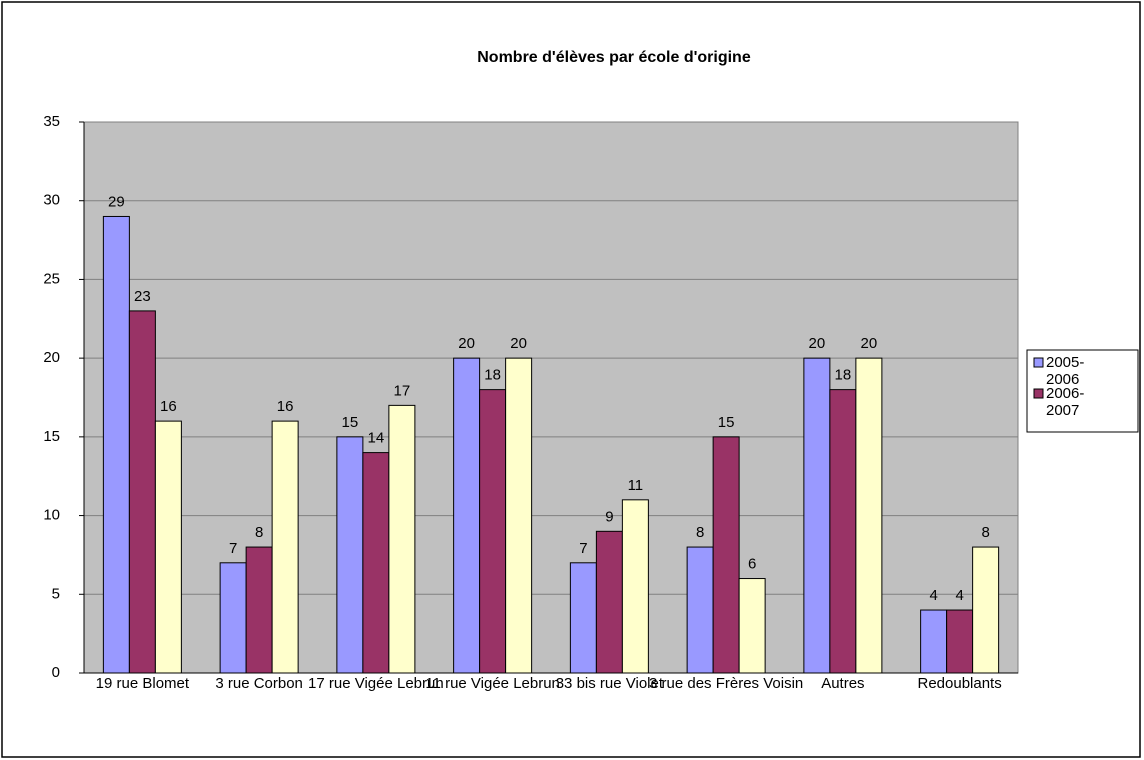 The width and height of the screenshot is (1144, 760). I want to click on x-tick-label: 33 bis rue Violet, so click(610, 683).